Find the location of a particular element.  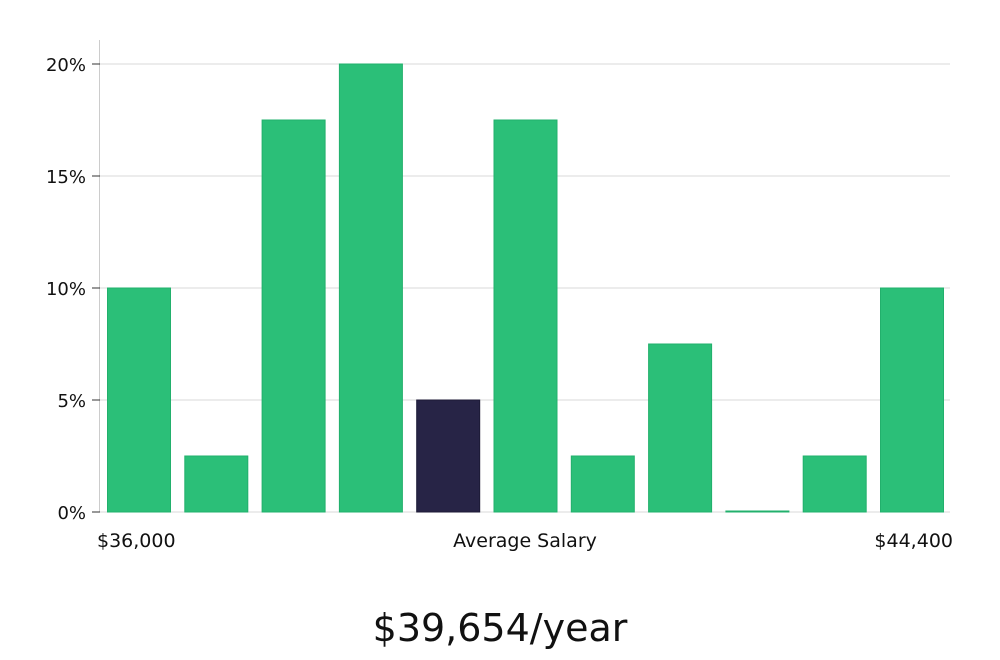

y-tick-labels: 0% 5% 10% 15% 20% is located at coordinates (73, 289).